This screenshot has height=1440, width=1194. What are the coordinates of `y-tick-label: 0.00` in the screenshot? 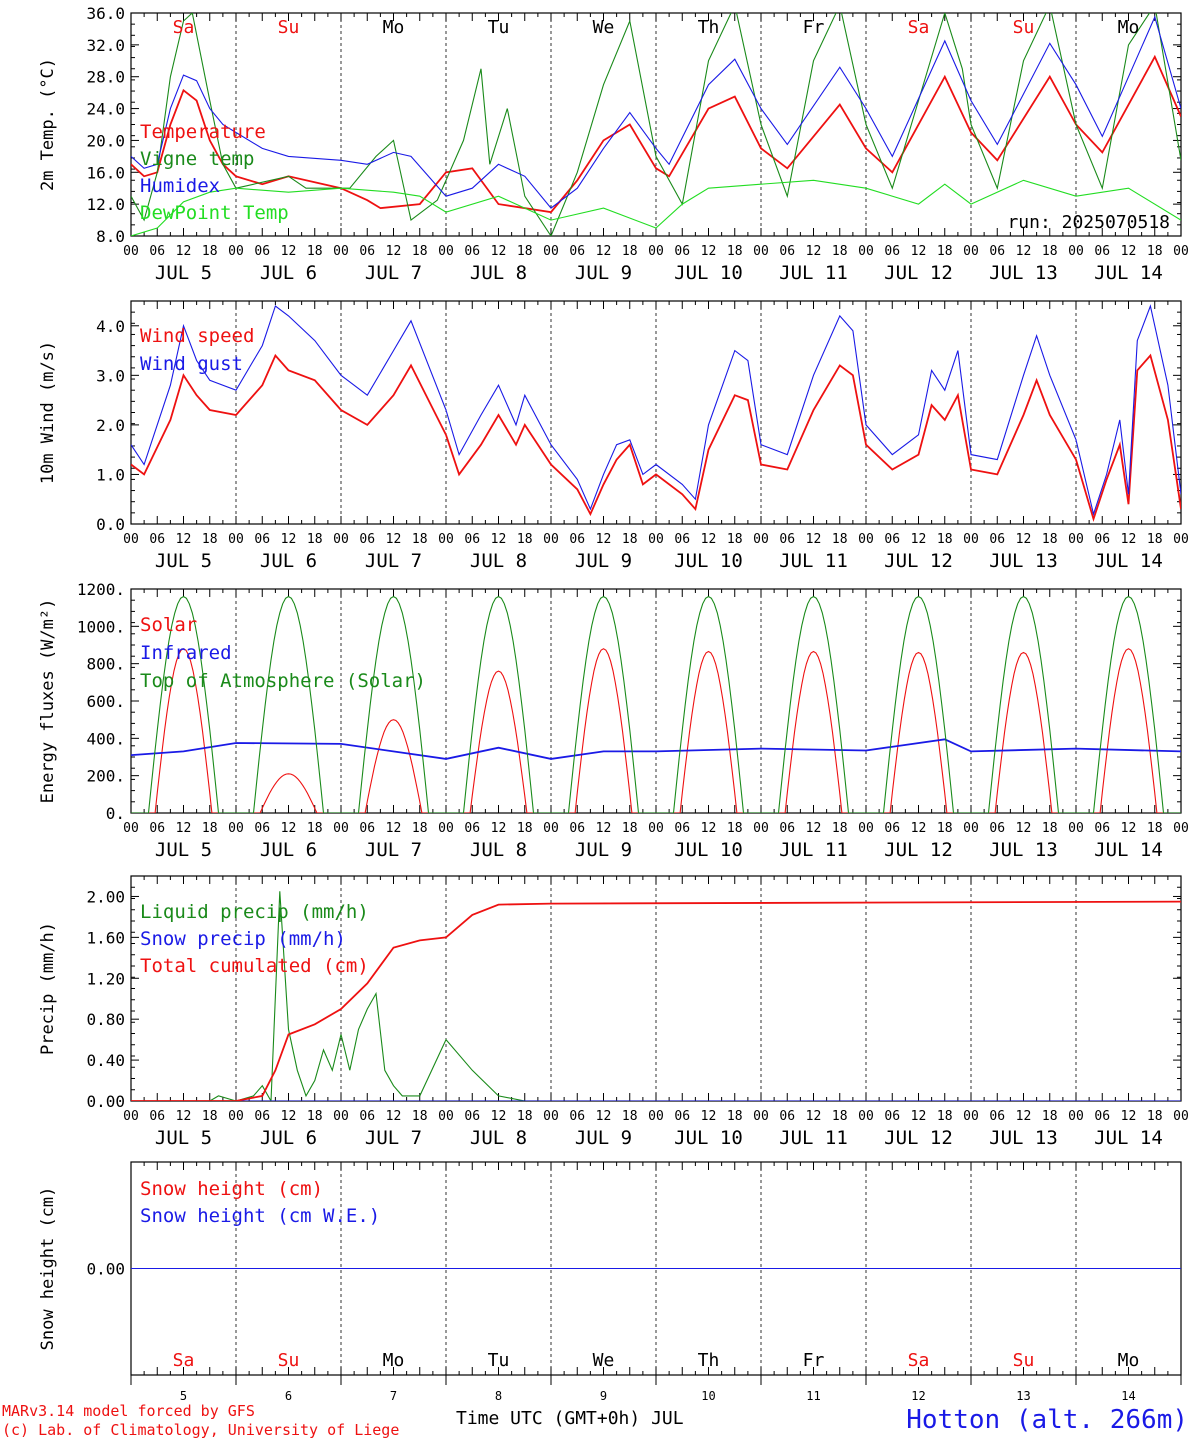 It's located at (105, 1101).